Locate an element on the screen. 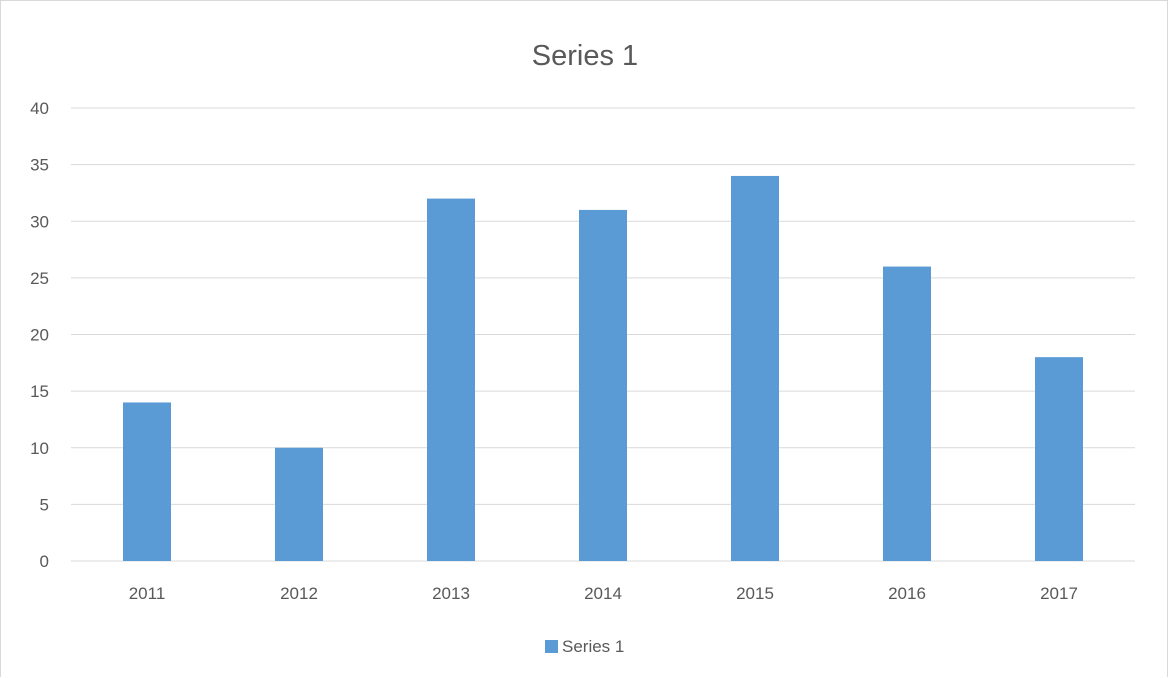  legend-label: Series 1 is located at coordinates (593, 646).